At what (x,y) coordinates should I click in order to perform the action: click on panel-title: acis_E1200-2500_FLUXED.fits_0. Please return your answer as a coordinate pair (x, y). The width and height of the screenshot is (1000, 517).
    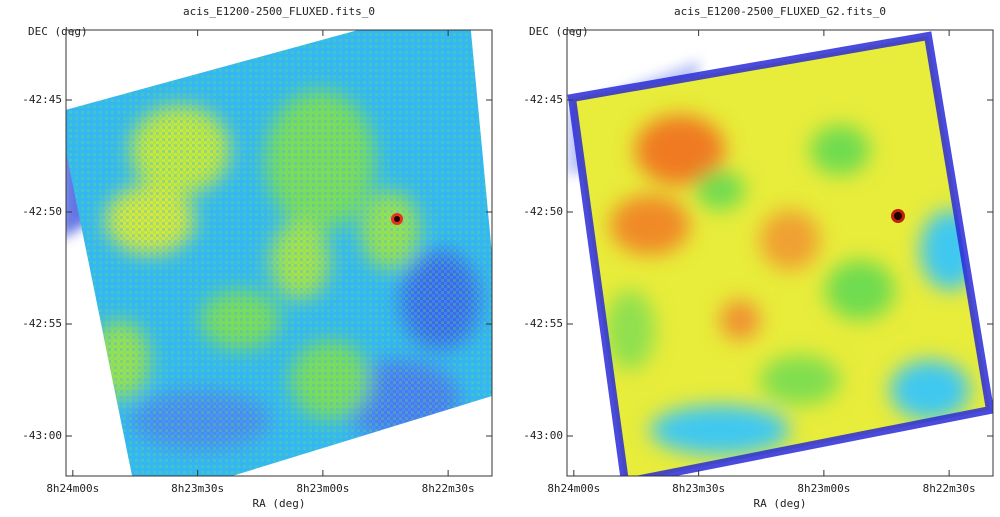
    Looking at the image, I should click on (279, 11).